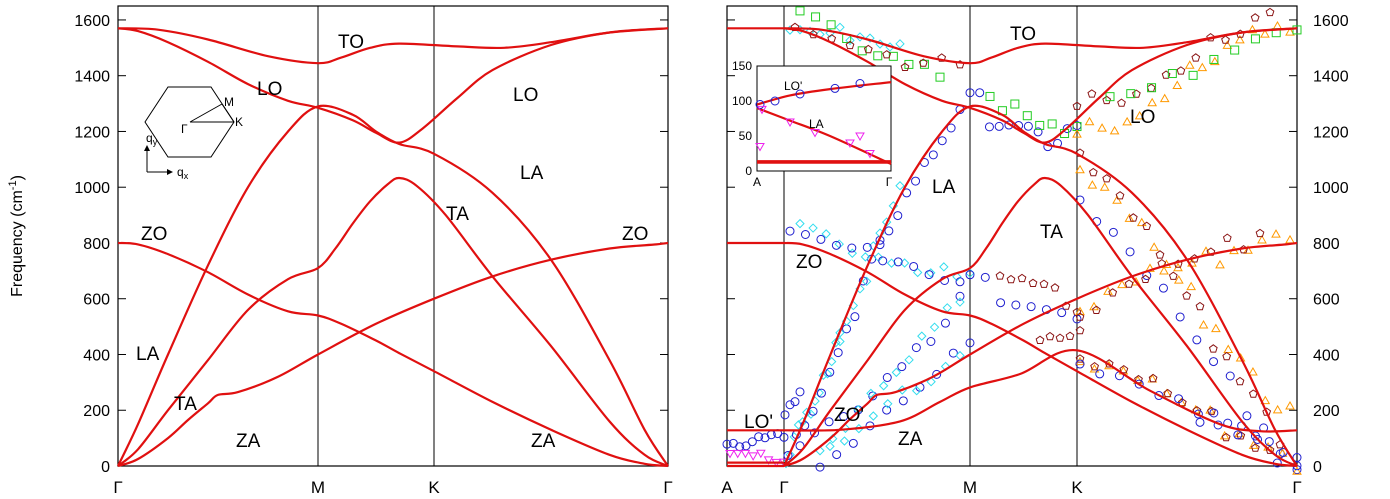 Image resolution: width=1390 pixels, height=499 pixels. What do you see at coordinates (1326, 411) in the screenshot?
I see `right-y-tick-label: 200` at bounding box center [1326, 411].